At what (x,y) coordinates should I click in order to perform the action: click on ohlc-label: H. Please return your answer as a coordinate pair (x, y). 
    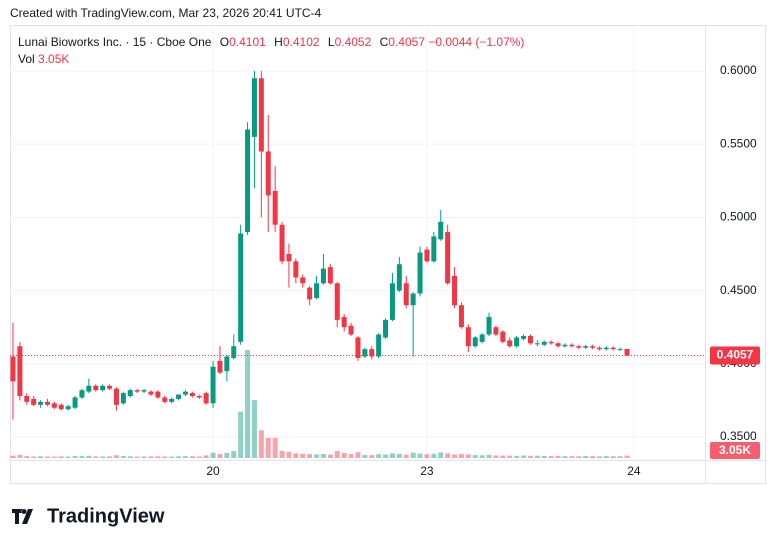
    Looking at the image, I should click on (278, 42).